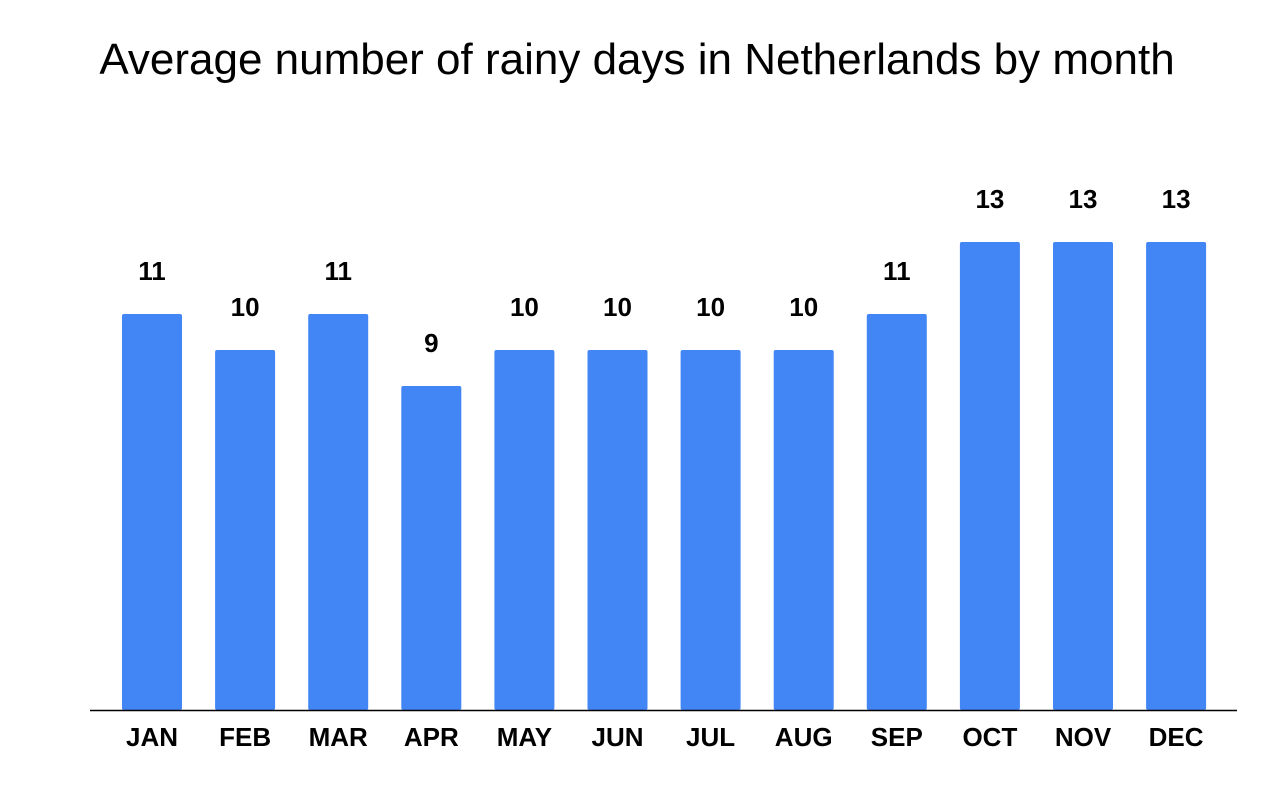  What do you see at coordinates (1176, 737) in the screenshot?
I see `tick-label-dec: DEC` at bounding box center [1176, 737].